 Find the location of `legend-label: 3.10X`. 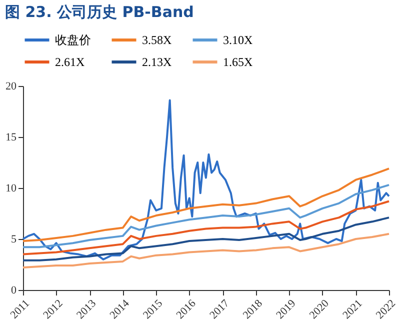

legend-label: 3.10X is located at coordinates (238, 40).